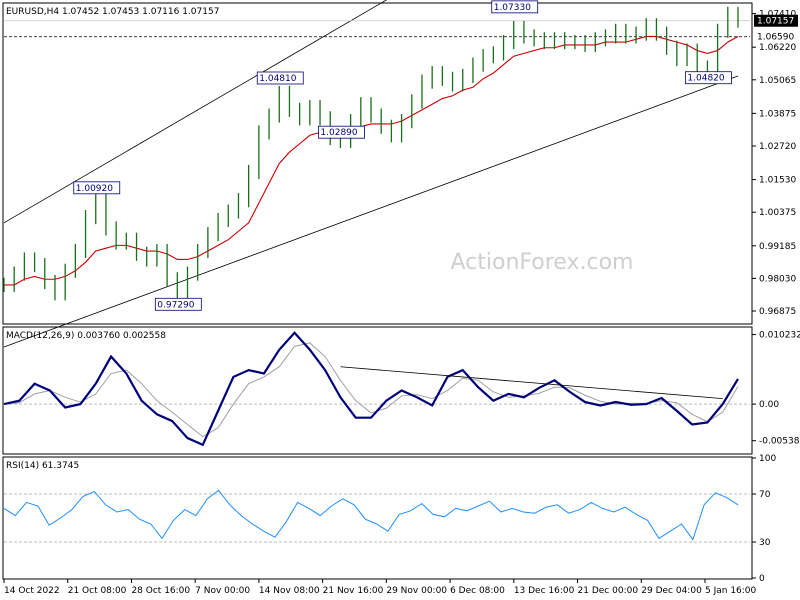  I want to click on rsi-axis-label: 100, so click(767, 459).